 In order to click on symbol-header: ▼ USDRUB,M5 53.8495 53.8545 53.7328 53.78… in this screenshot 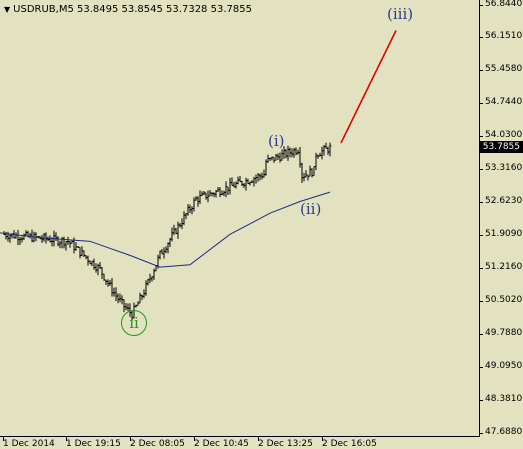, I will do `click(128, 9)`.